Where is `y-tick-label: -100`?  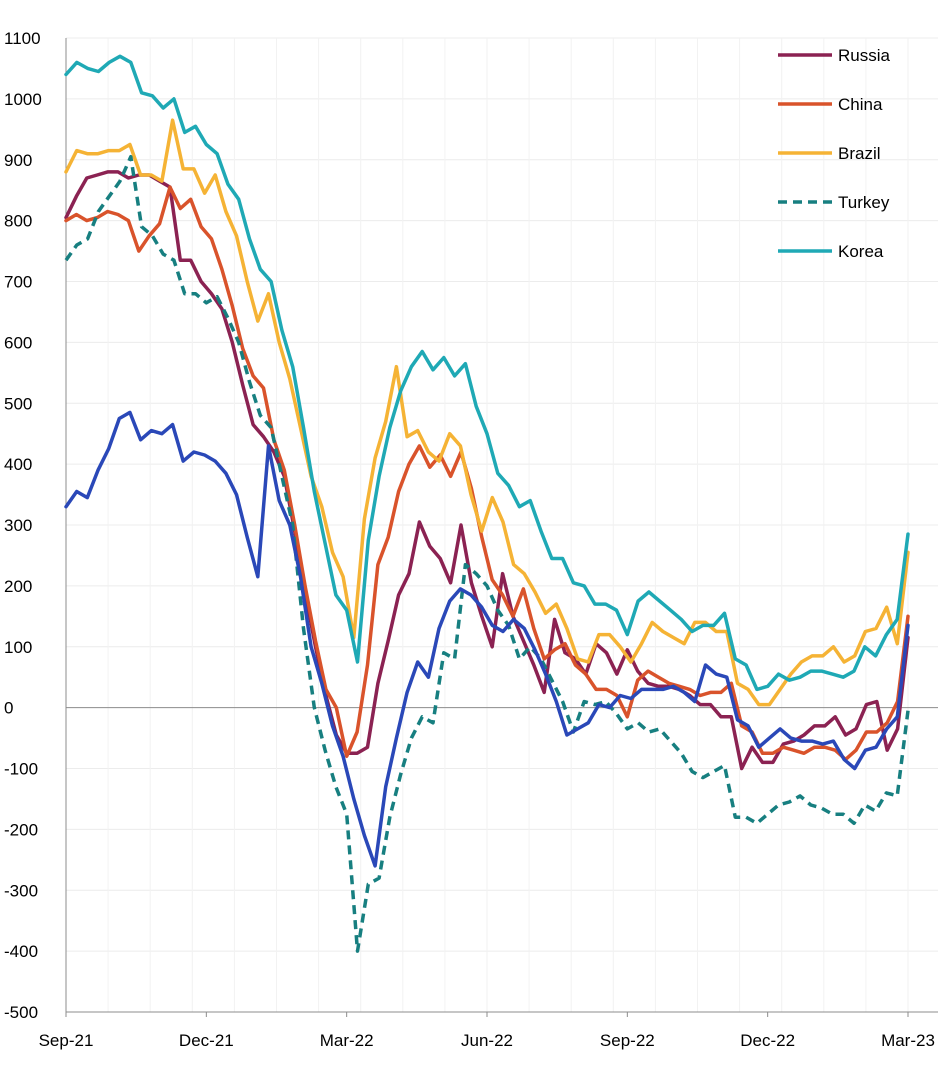 y-tick-label: -100 is located at coordinates (21, 769).